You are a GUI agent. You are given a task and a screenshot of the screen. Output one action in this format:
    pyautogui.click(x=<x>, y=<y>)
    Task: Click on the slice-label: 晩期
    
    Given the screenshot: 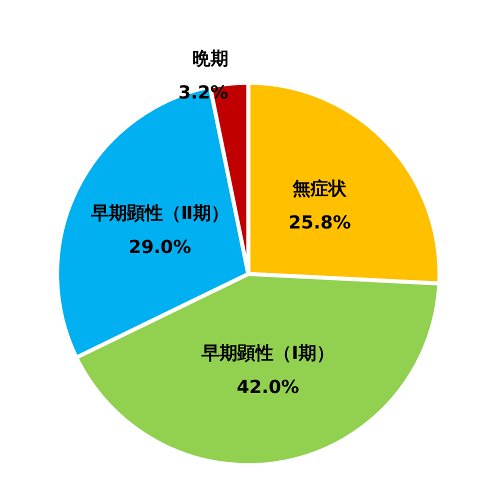 What is the action you would take?
    pyautogui.click(x=210, y=59)
    